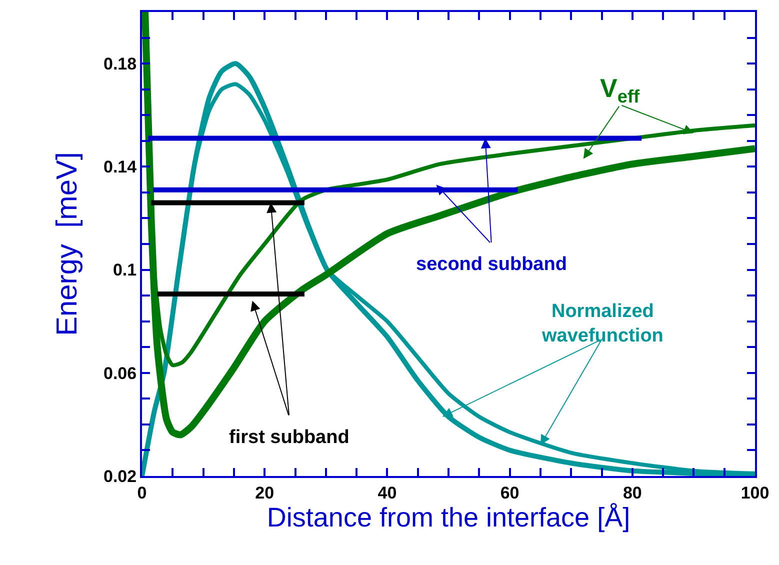 Image resolution: width=779 pixels, height=565 pixels. Describe the element at coordinates (491, 264) in the screenshot. I see `annotation: second subband` at that location.